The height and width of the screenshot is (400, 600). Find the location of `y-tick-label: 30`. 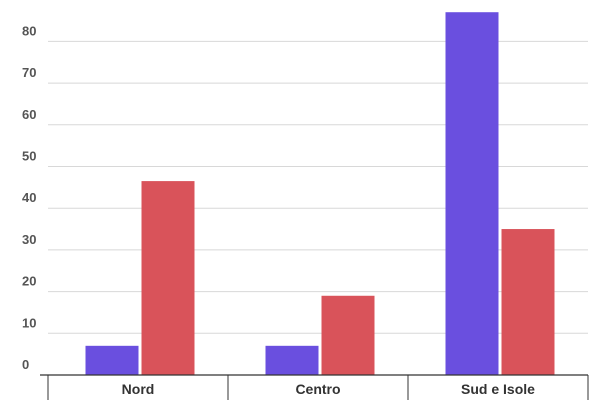

y-tick-label: 30 is located at coordinates (29, 239).